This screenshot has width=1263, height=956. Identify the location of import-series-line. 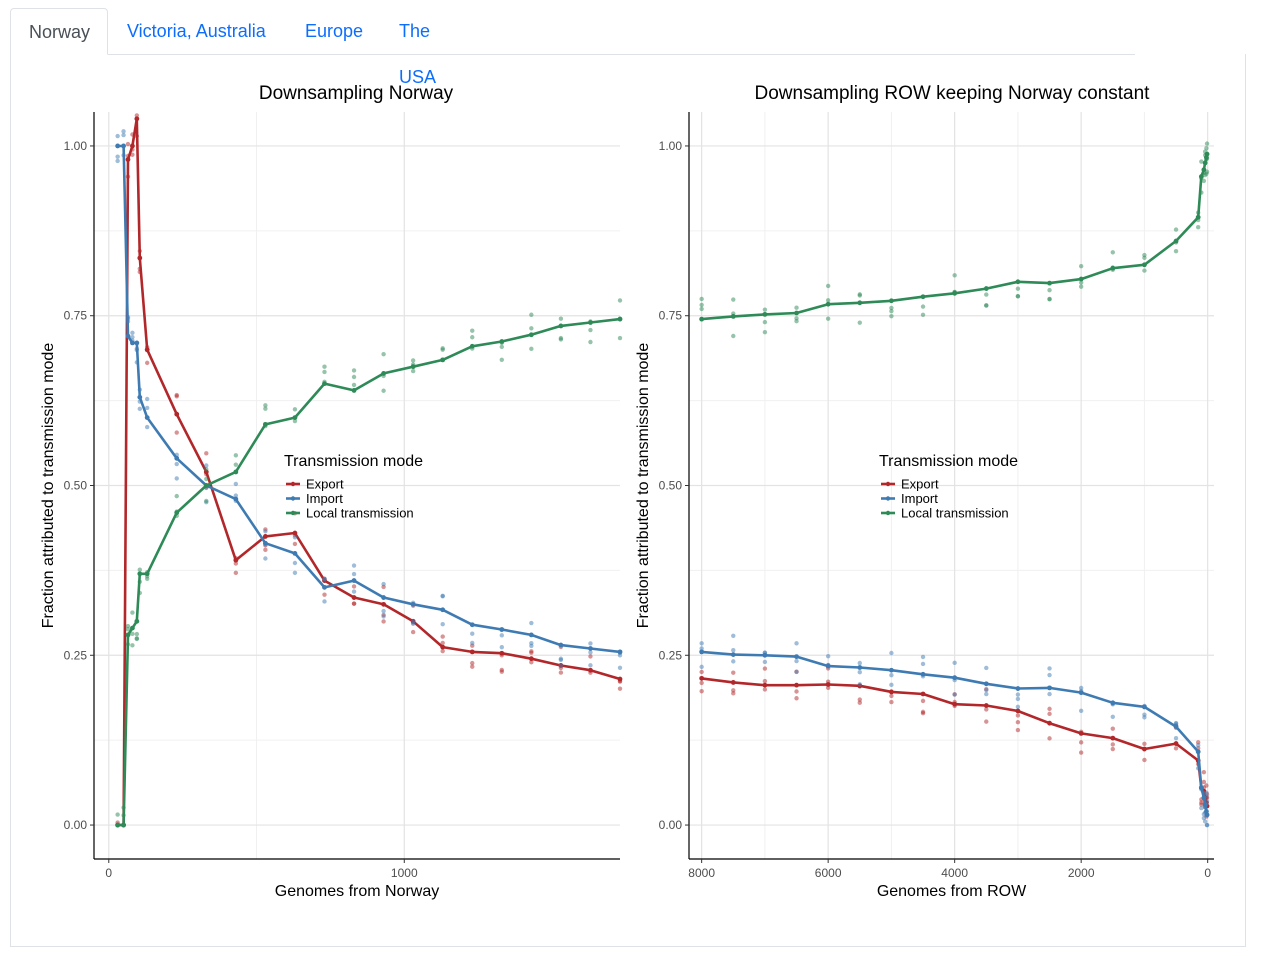
(955, 733).